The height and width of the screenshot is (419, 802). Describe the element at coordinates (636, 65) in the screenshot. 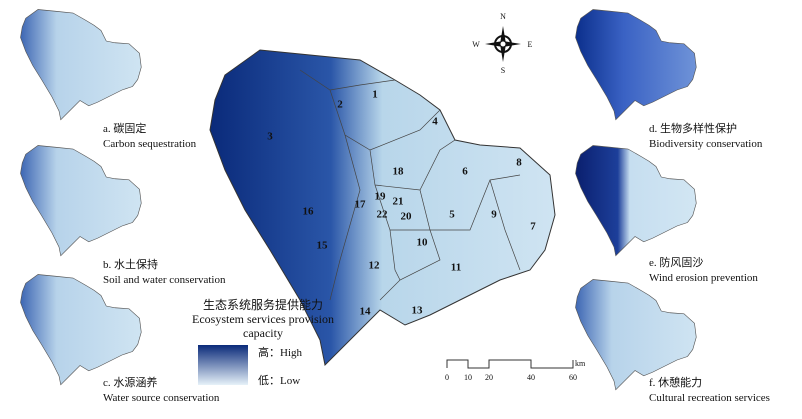

I see `map-d` at that location.